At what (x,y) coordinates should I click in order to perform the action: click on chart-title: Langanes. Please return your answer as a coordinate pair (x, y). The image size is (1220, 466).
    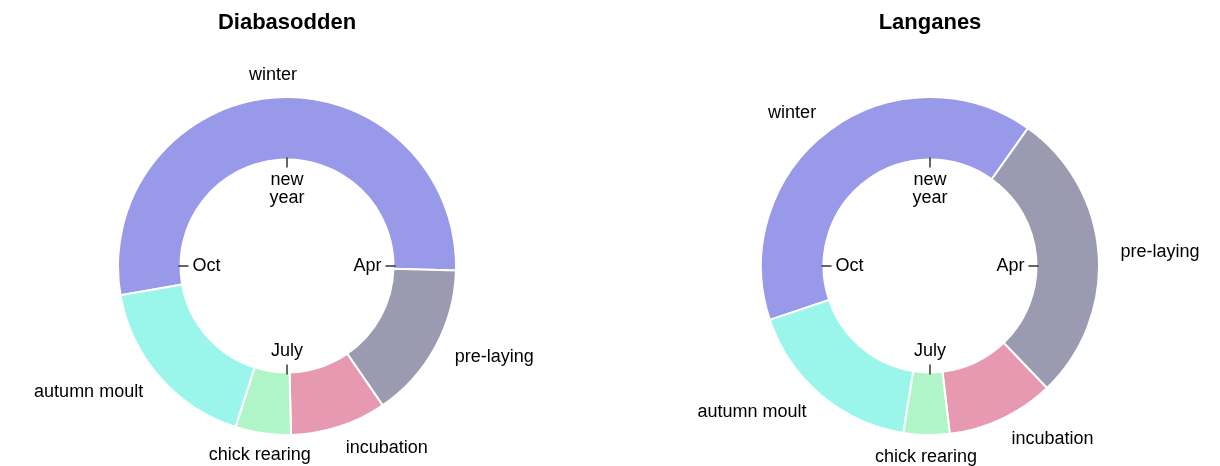
    Looking at the image, I should click on (930, 22).